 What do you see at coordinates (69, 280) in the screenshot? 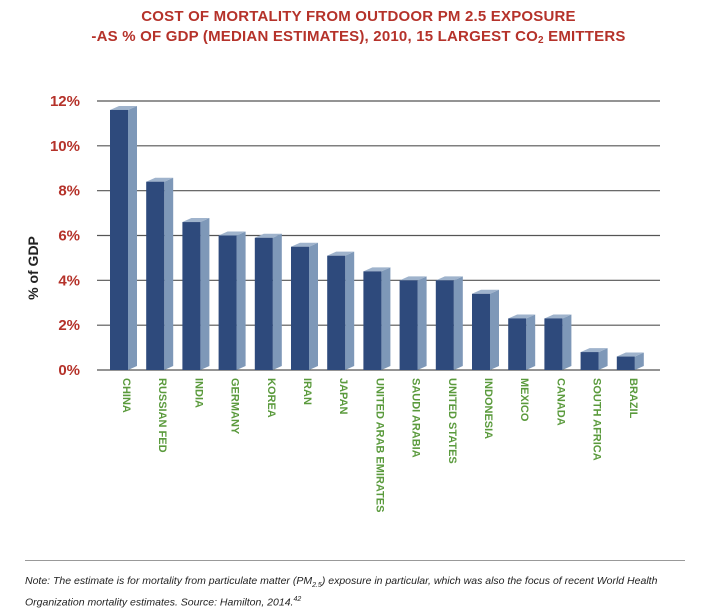
I see `y-tick-label: 4%` at bounding box center [69, 280].